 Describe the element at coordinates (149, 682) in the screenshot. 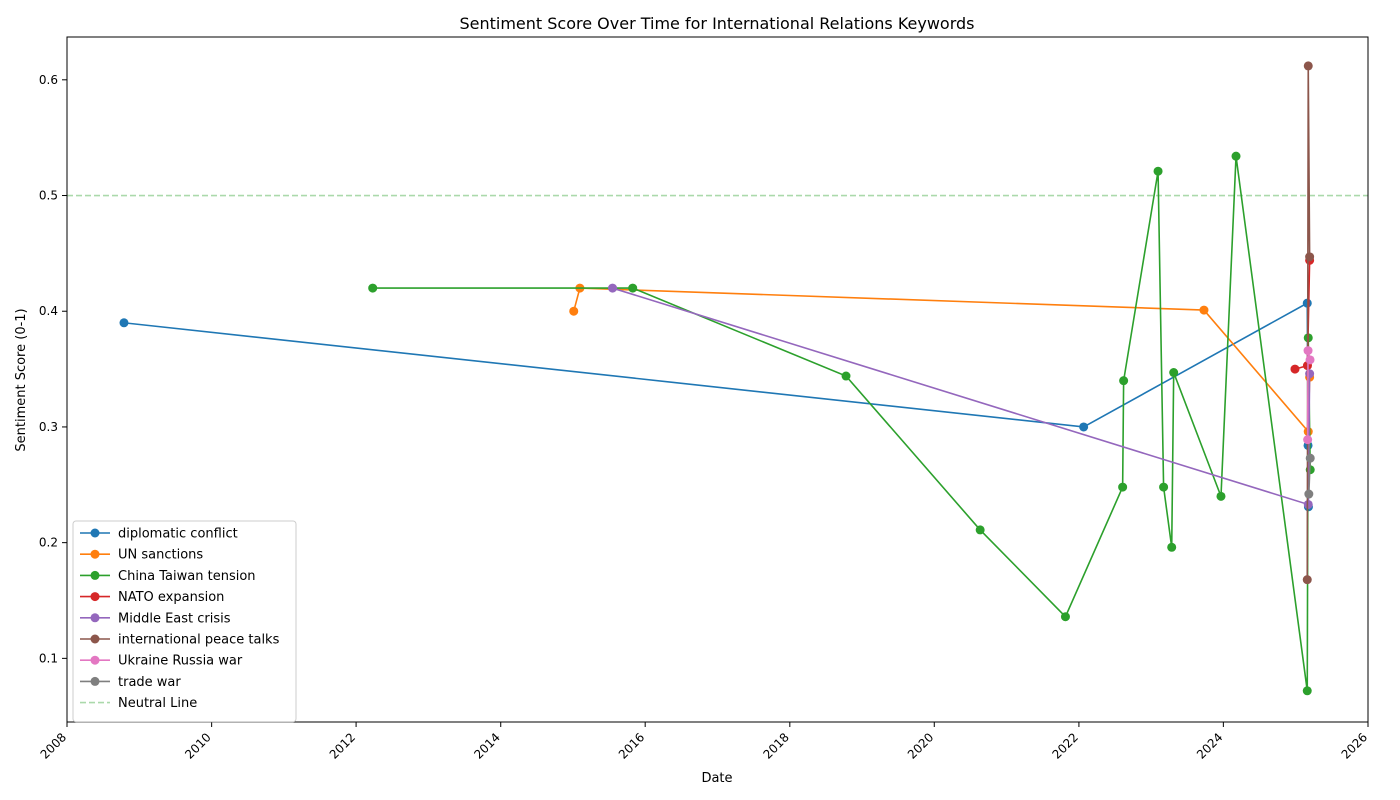

I see `legend-label: trade war` at that location.